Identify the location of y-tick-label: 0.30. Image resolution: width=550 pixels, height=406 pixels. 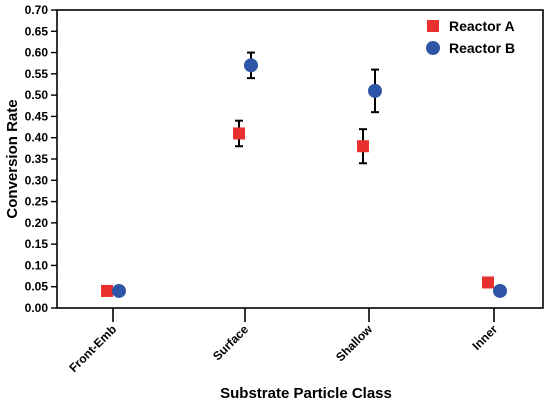
(37, 180).